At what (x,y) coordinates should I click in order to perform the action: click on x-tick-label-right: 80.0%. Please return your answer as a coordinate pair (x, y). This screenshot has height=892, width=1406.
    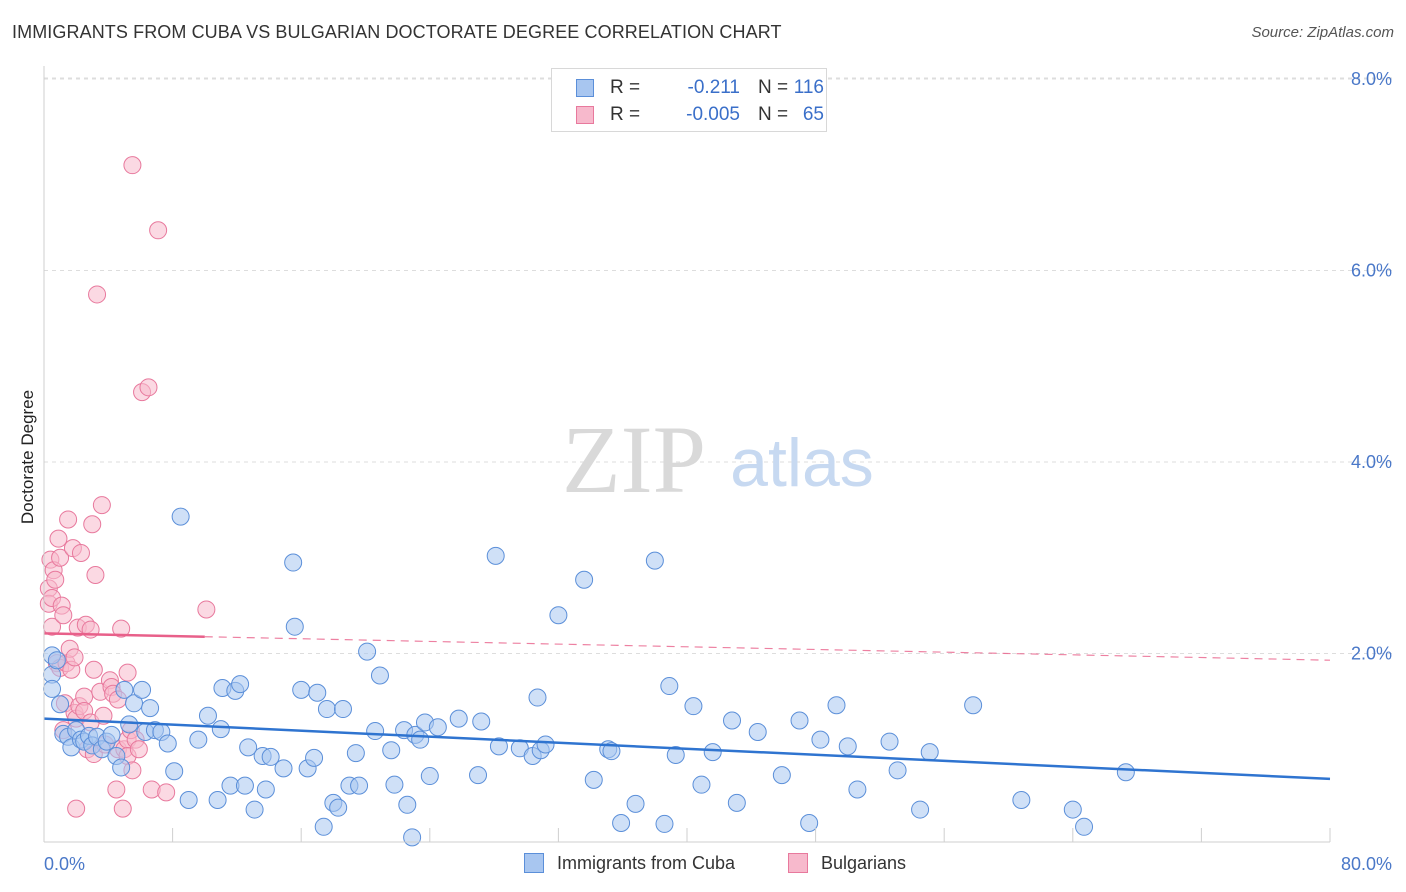
    Looking at the image, I should click on (1366, 864).